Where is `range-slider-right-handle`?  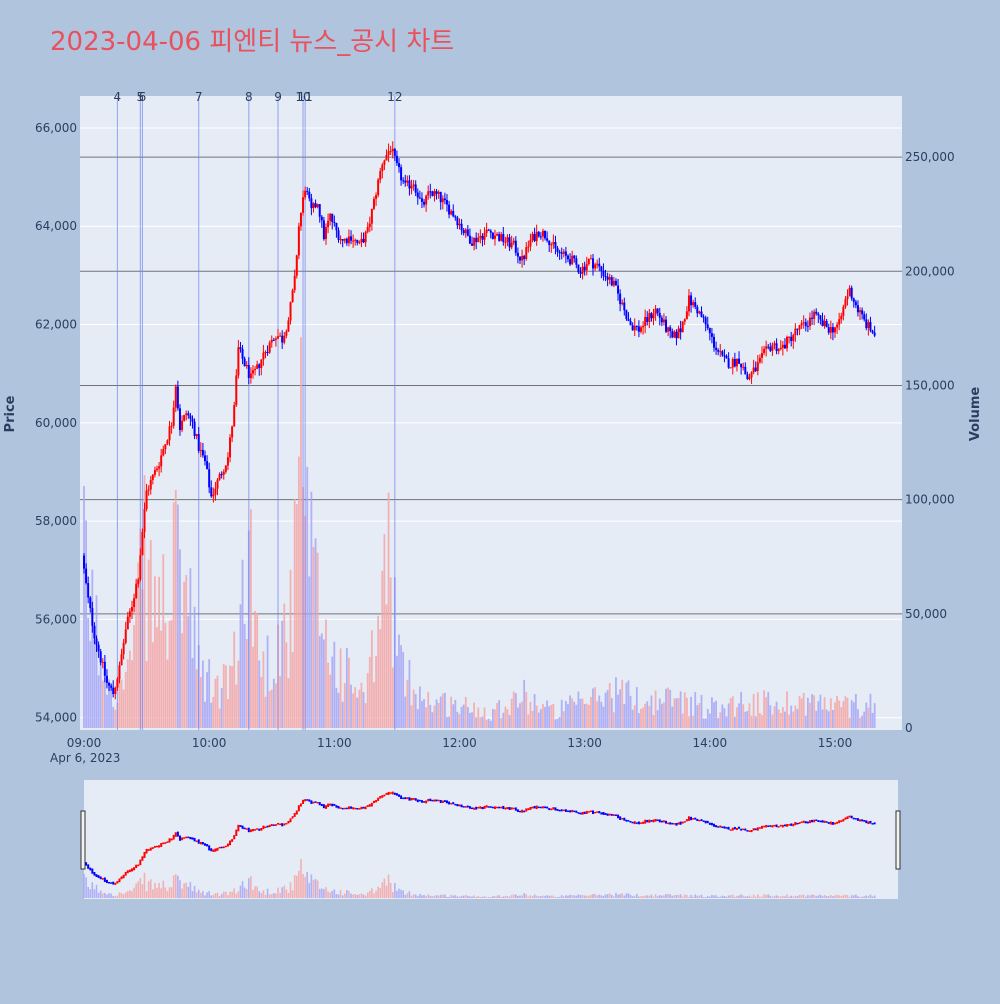 range-slider-right-handle is located at coordinates (898, 840).